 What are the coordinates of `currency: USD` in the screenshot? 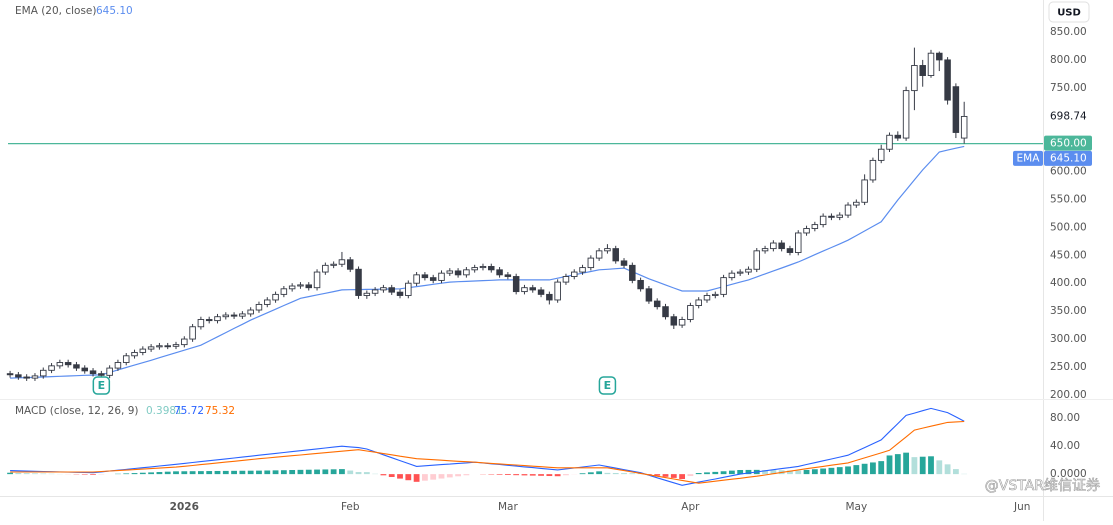 It's located at (1069, 13).